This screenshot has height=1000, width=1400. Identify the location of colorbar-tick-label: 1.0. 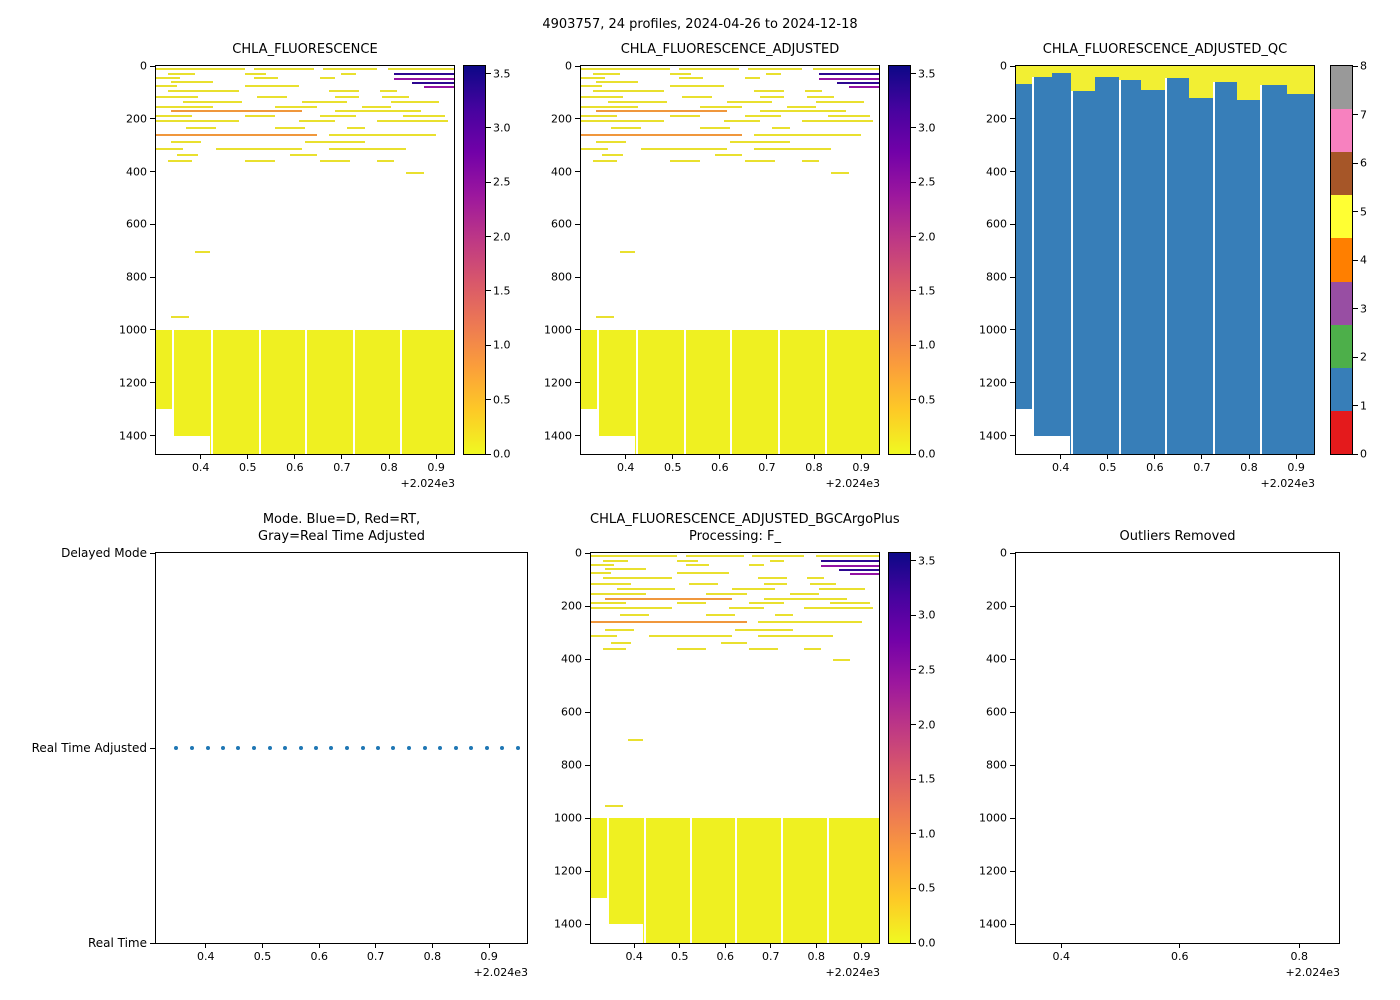
(502, 345).